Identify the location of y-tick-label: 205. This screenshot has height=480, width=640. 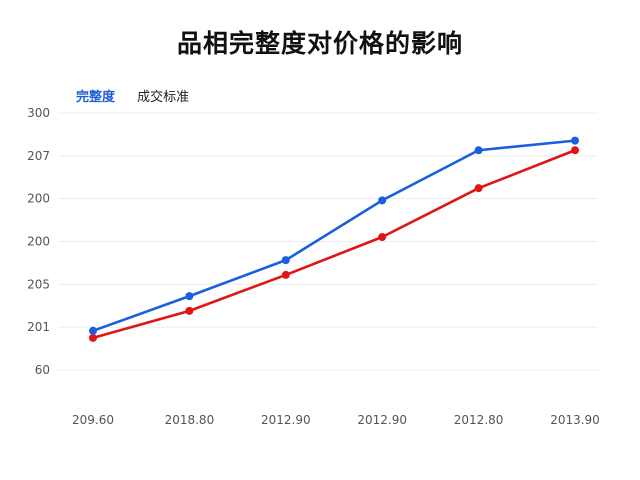
(38, 284).